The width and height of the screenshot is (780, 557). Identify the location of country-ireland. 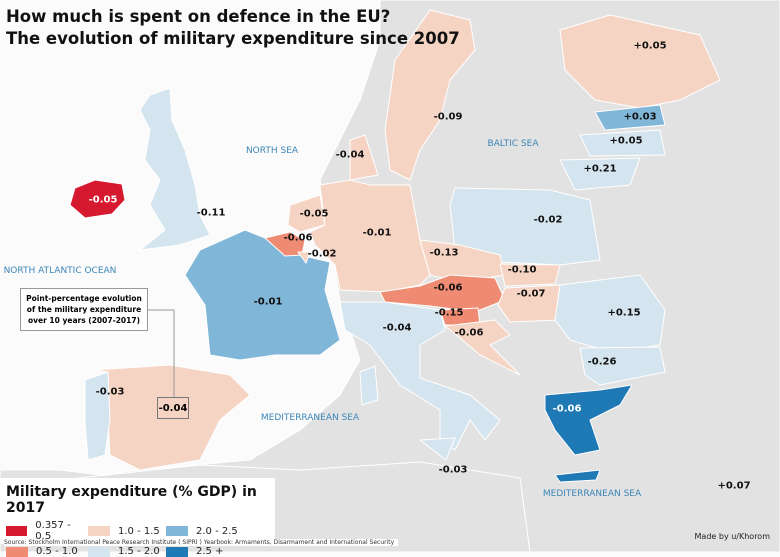
(97, 199).